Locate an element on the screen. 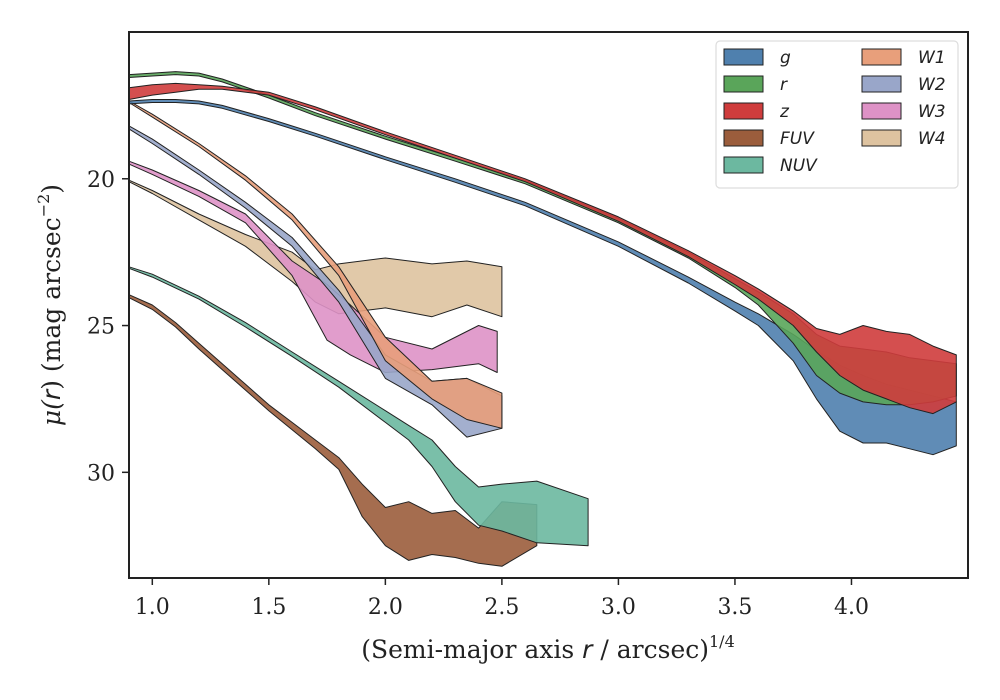  x-tick-label: 1.0 is located at coordinates (152, 607).